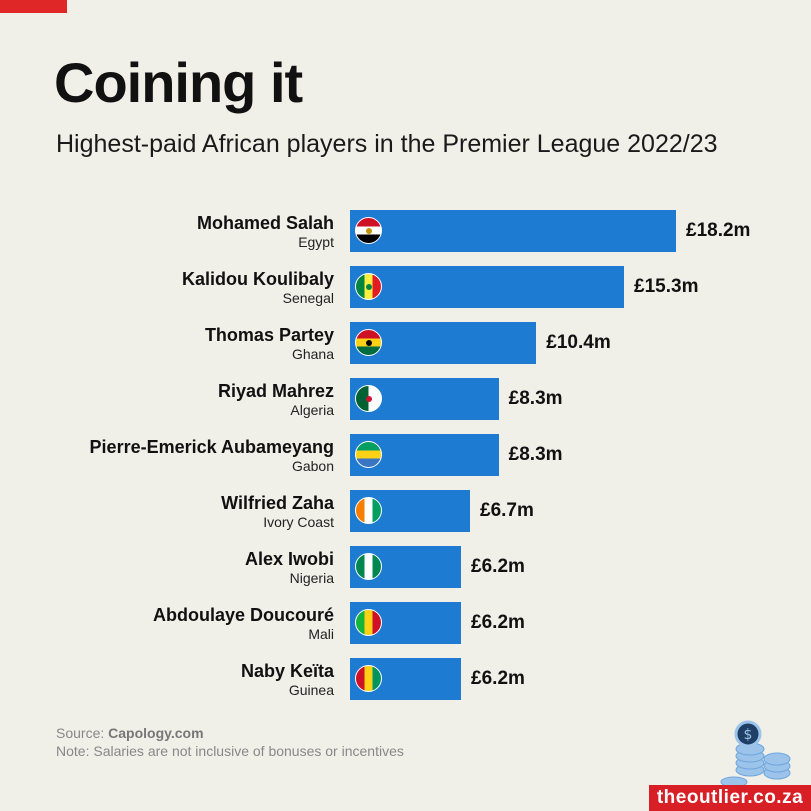 The width and height of the screenshot is (811, 811). What do you see at coordinates (316, 242) in the screenshot?
I see `player-country: Egypt` at bounding box center [316, 242].